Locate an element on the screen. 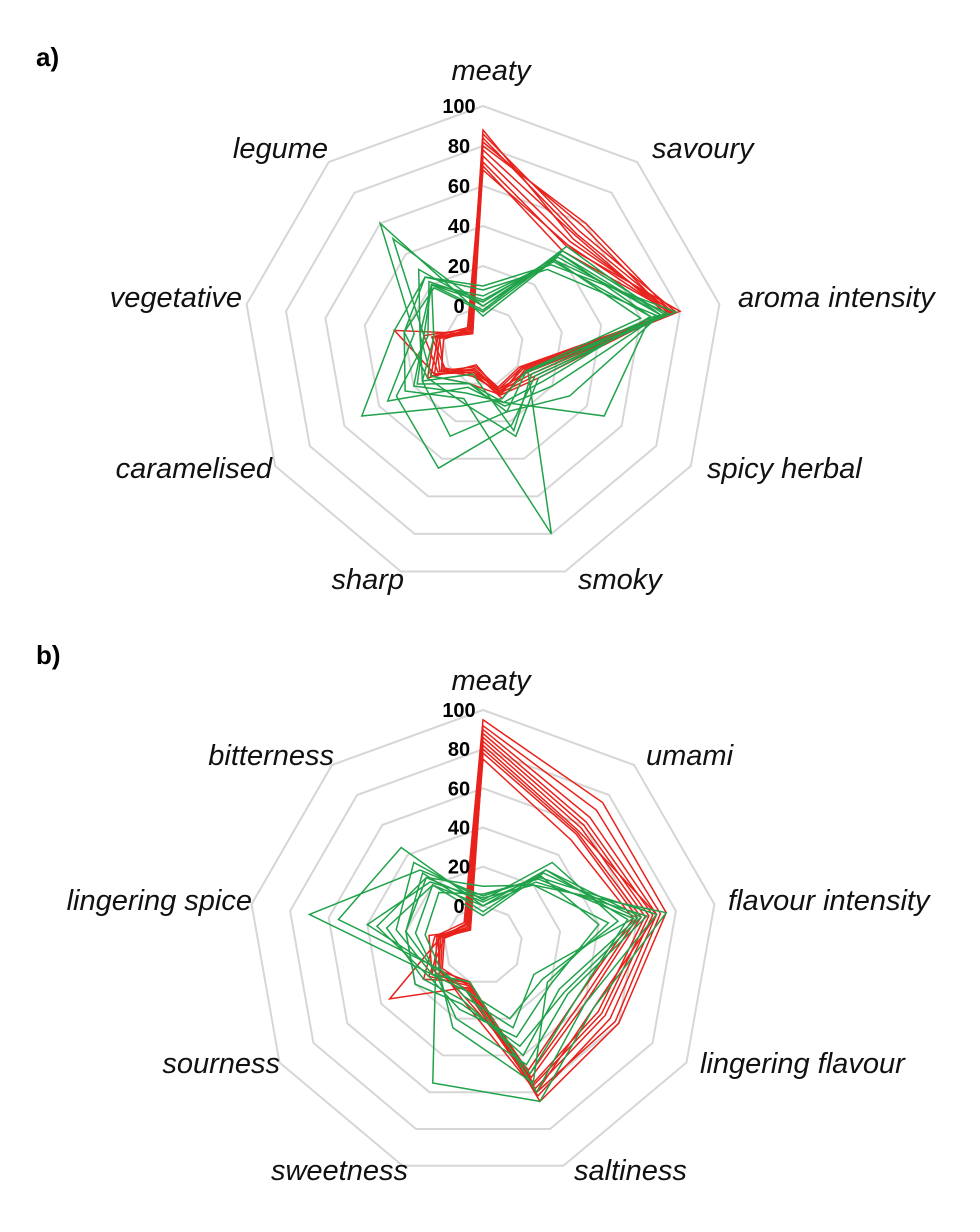 This screenshot has width=980, height=1232. tick-label-a-40: 40 is located at coordinates (459, 227).